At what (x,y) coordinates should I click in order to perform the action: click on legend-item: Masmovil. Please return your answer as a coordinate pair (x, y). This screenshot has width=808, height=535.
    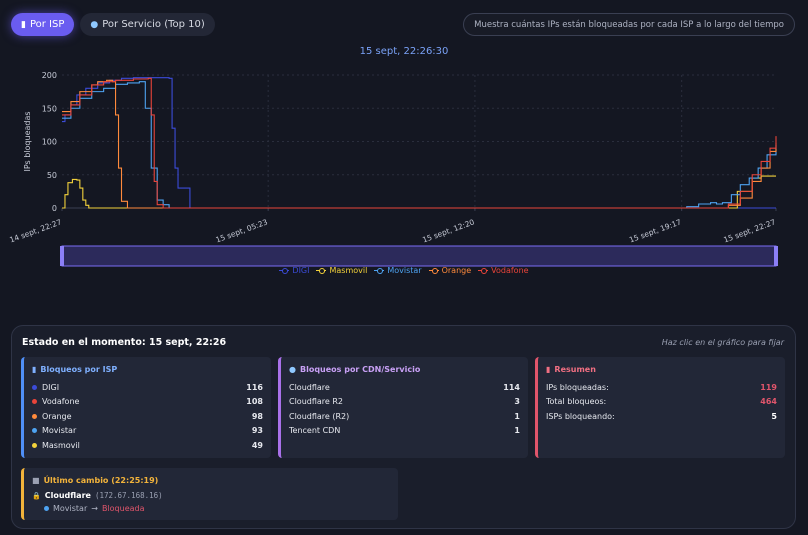
    Looking at the image, I should click on (341, 270).